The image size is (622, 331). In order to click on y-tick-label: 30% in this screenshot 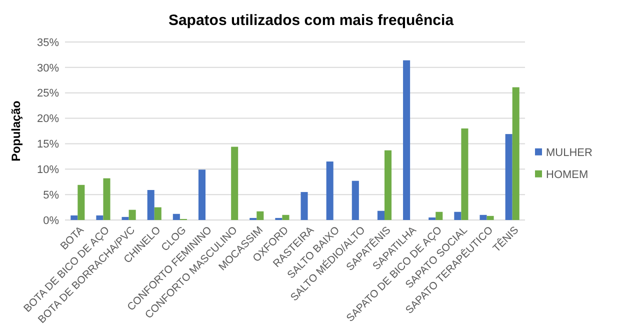, I will do `click(48, 68)`.